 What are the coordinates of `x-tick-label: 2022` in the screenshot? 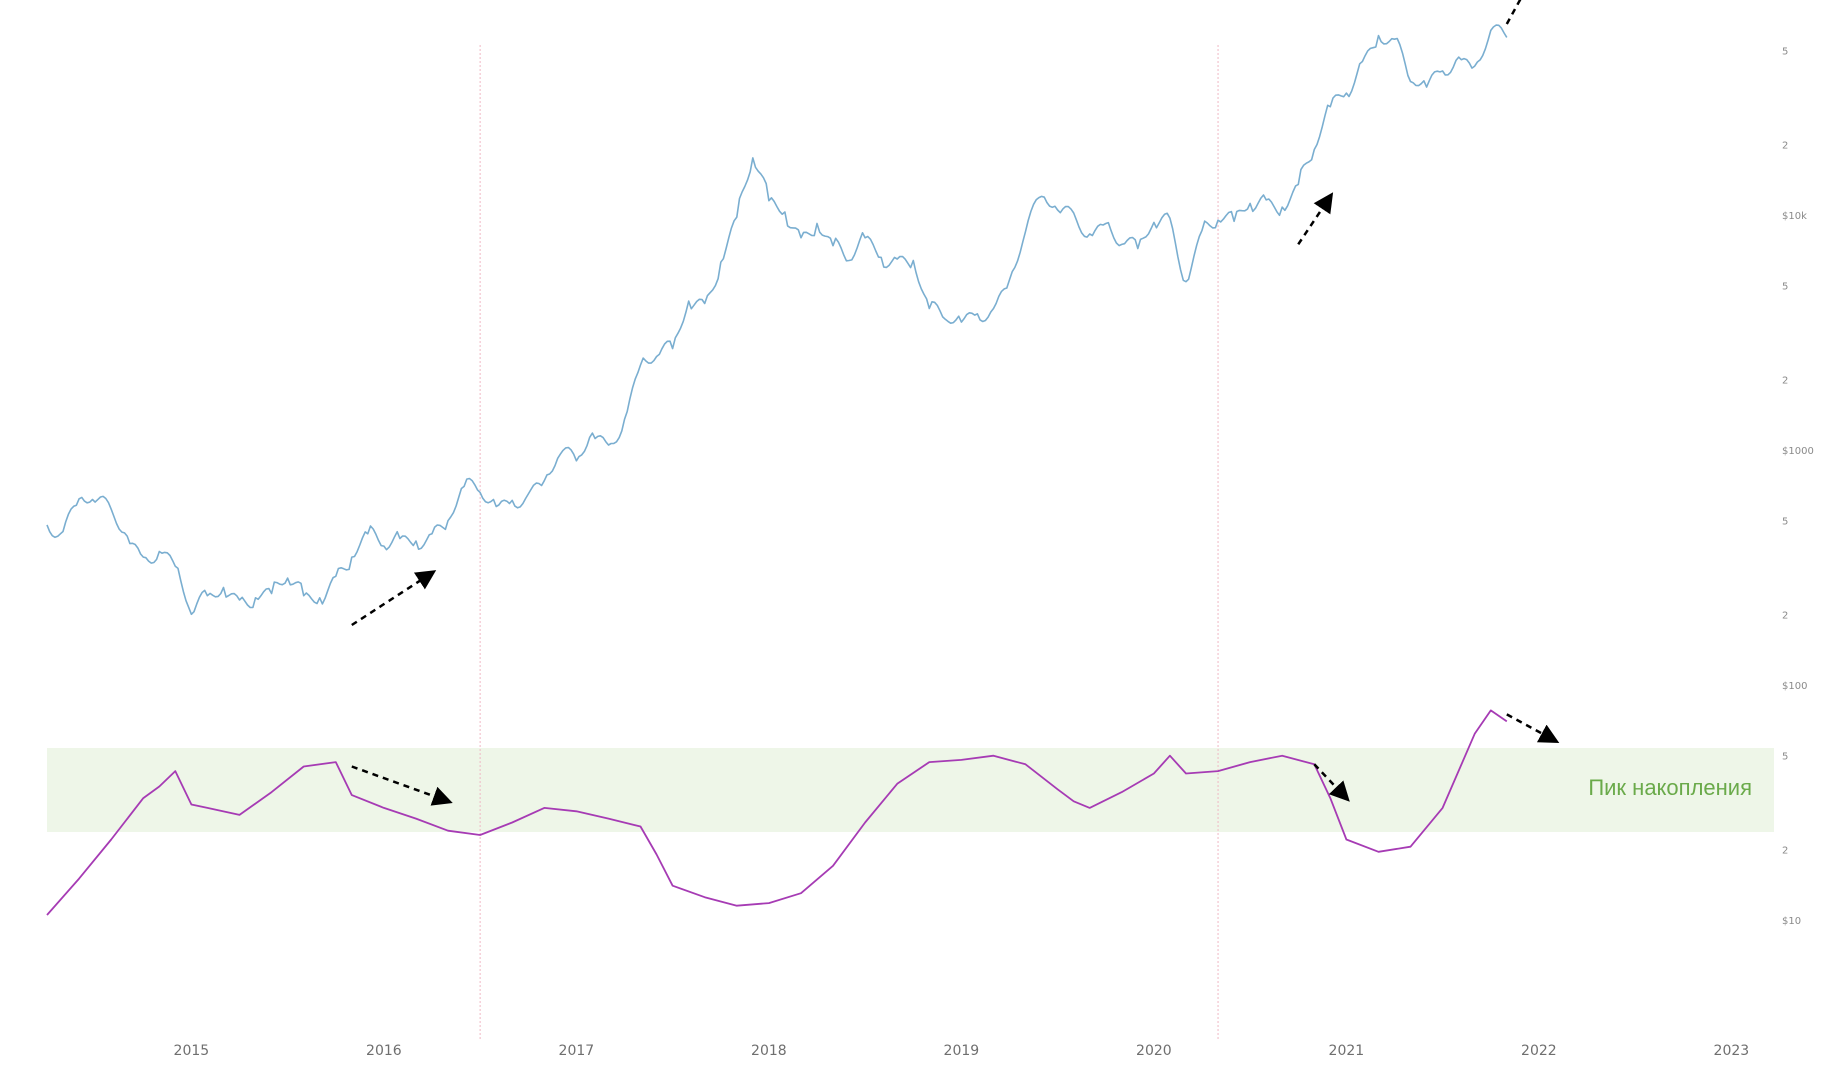 It's located at (1539, 1051).